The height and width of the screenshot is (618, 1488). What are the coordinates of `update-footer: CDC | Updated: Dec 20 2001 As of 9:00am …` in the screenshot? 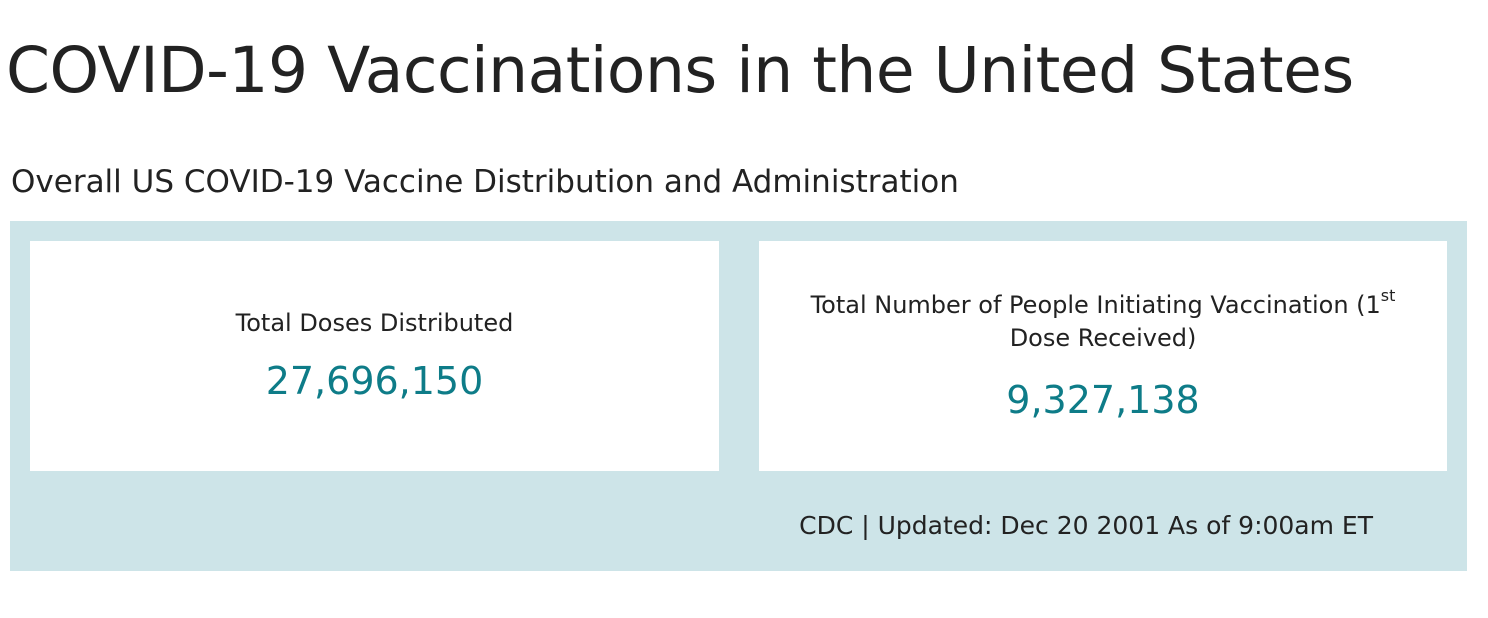 It's located at (1086, 525).